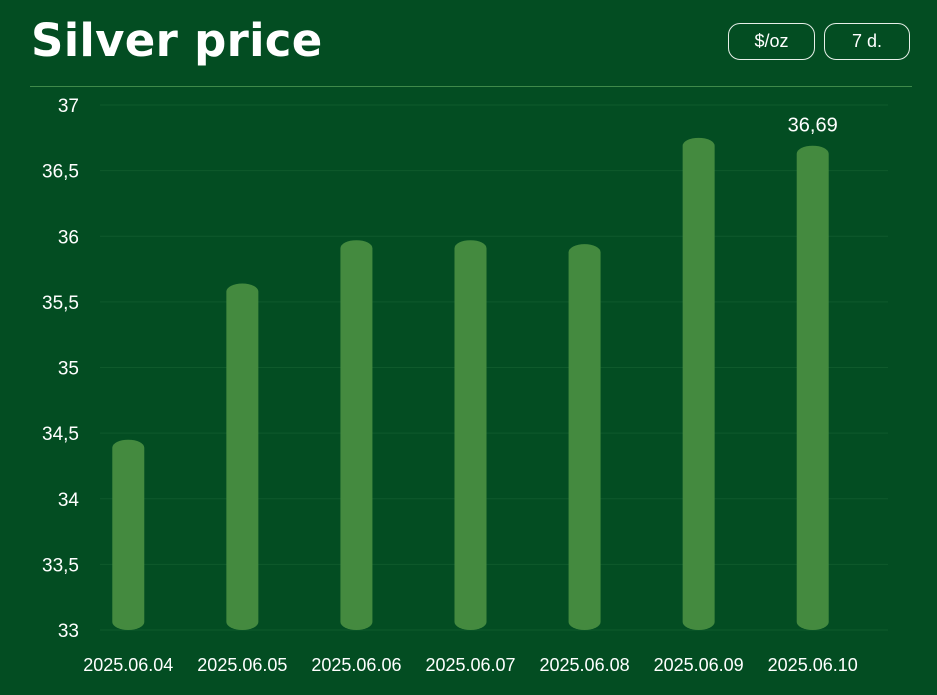  I want to click on x-tick-label: 2025.06.09, so click(699, 665).